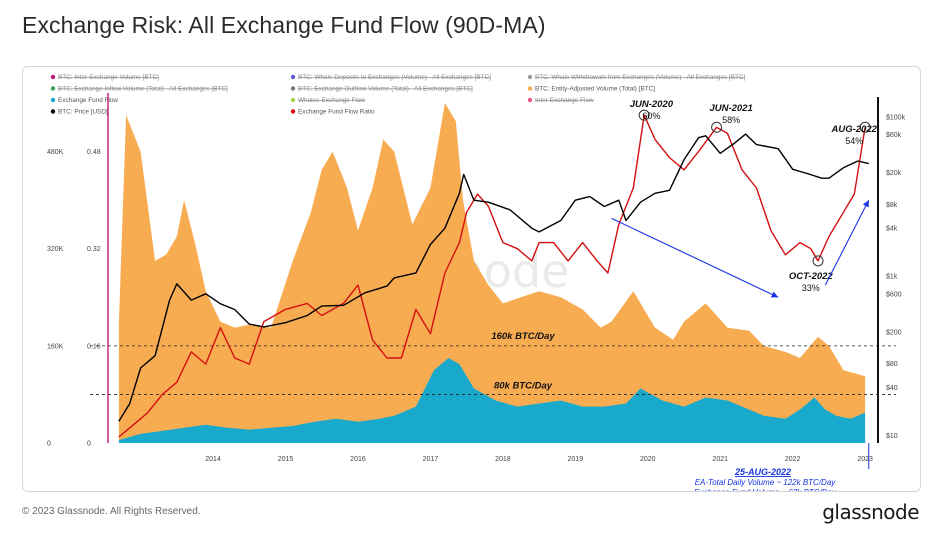  What do you see at coordinates (865, 459) in the screenshot?
I see `x-tick: 2023` at bounding box center [865, 459].